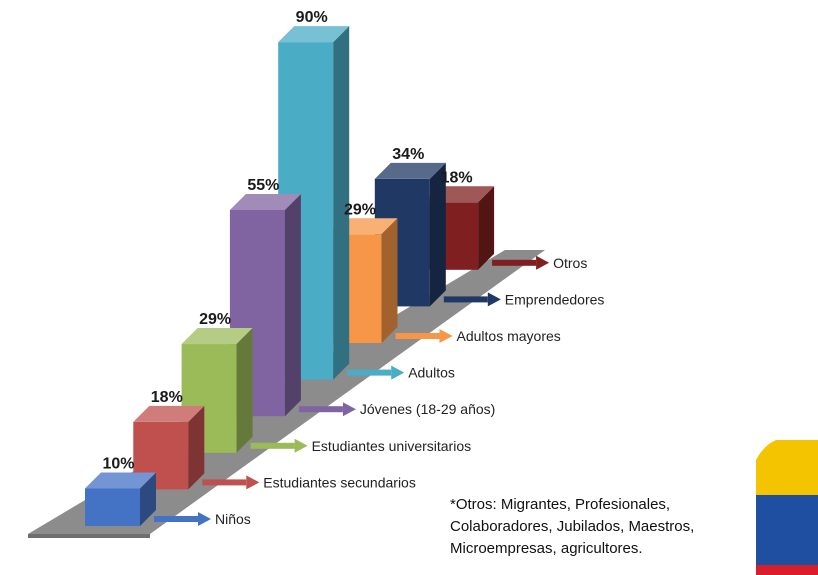  What do you see at coordinates (408, 154) in the screenshot?
I see `value-label-6: 34%` at bounding box center [408, 154].